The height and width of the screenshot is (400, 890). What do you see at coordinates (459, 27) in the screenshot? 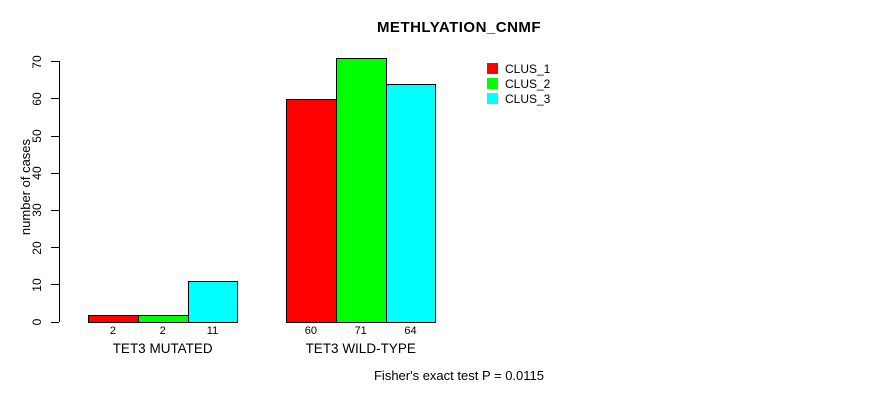
I see `chart-title: METHLYATION_CNMF` at bounding box center [459, 27].